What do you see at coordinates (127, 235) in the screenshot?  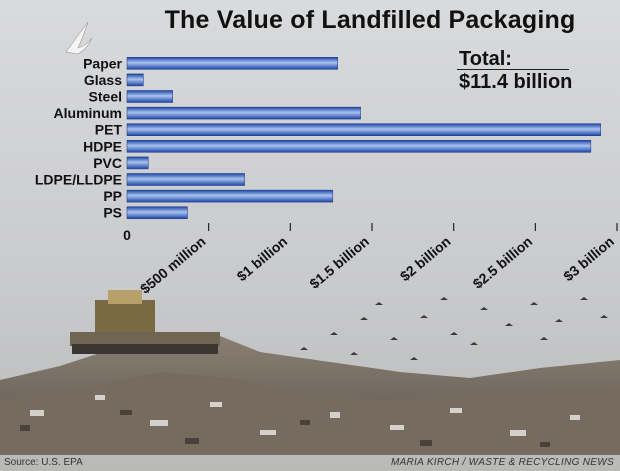 I see `x-tick-label: 0` at bounding box center [127, 235].